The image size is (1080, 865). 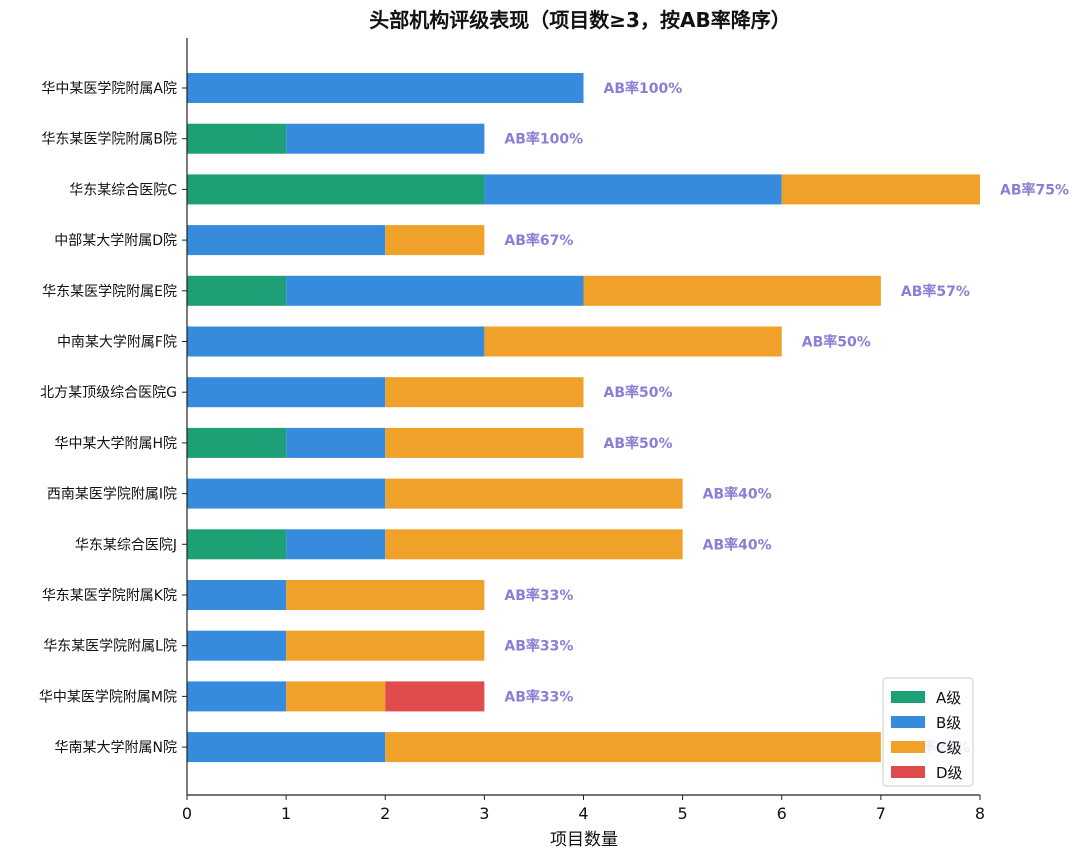 What do you see at coordinates (948, 723) in the screenshot?
I see `legend-label: B级` at bounding box center [948, 723].